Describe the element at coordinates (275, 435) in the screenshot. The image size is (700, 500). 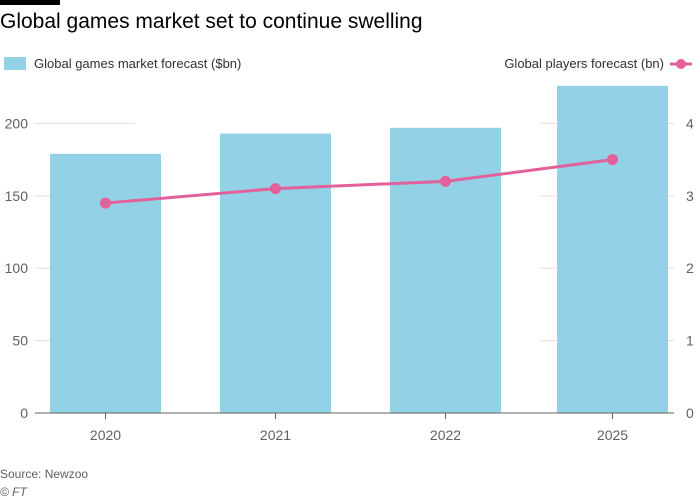
I see `x-tick-label: 2021` at that location.